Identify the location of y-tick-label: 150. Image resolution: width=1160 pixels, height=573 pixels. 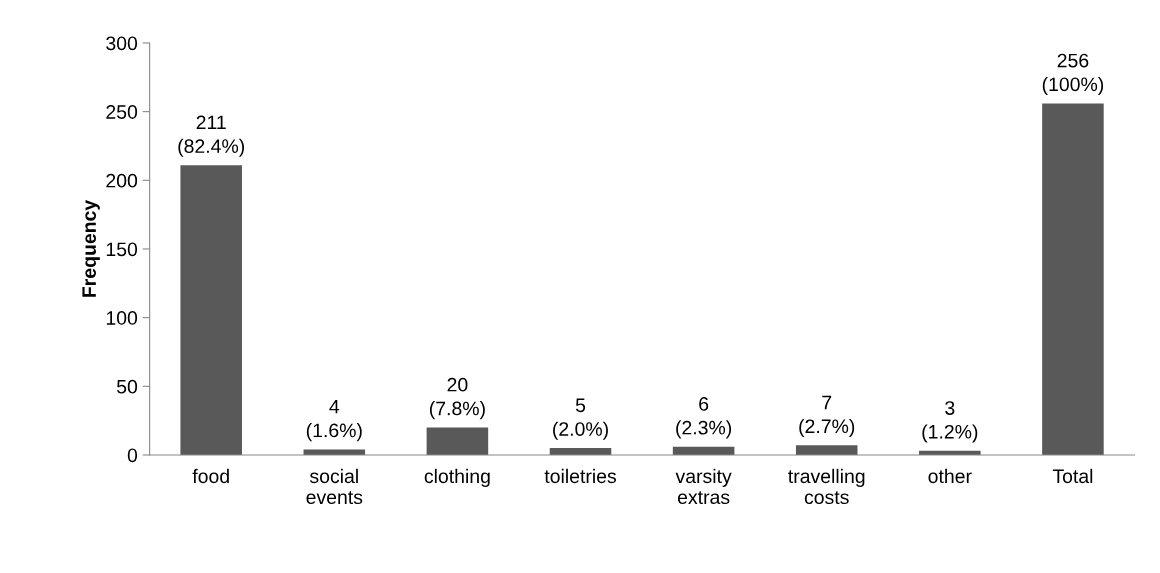
(122, 249).